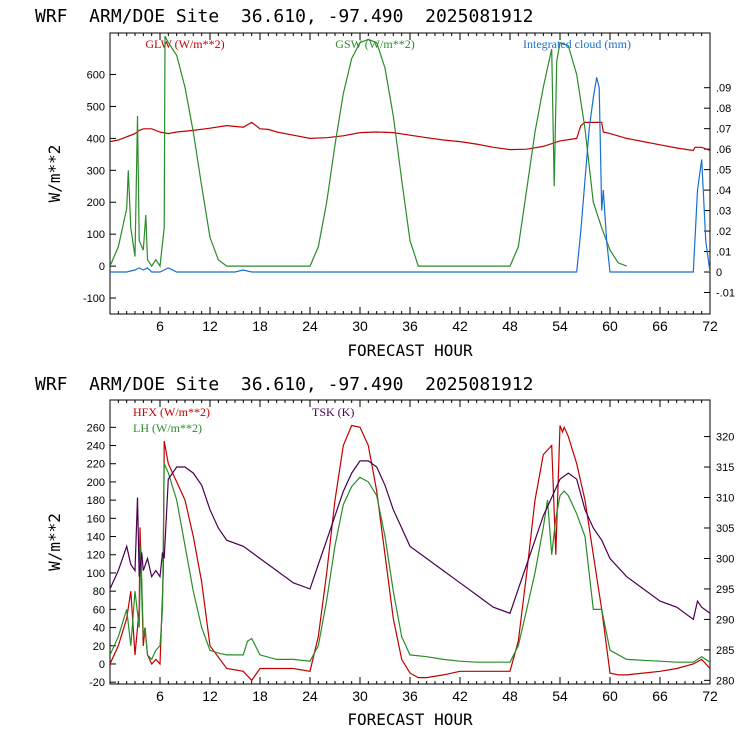  I want to click on y-tick-label: 600, so click(96, 76).